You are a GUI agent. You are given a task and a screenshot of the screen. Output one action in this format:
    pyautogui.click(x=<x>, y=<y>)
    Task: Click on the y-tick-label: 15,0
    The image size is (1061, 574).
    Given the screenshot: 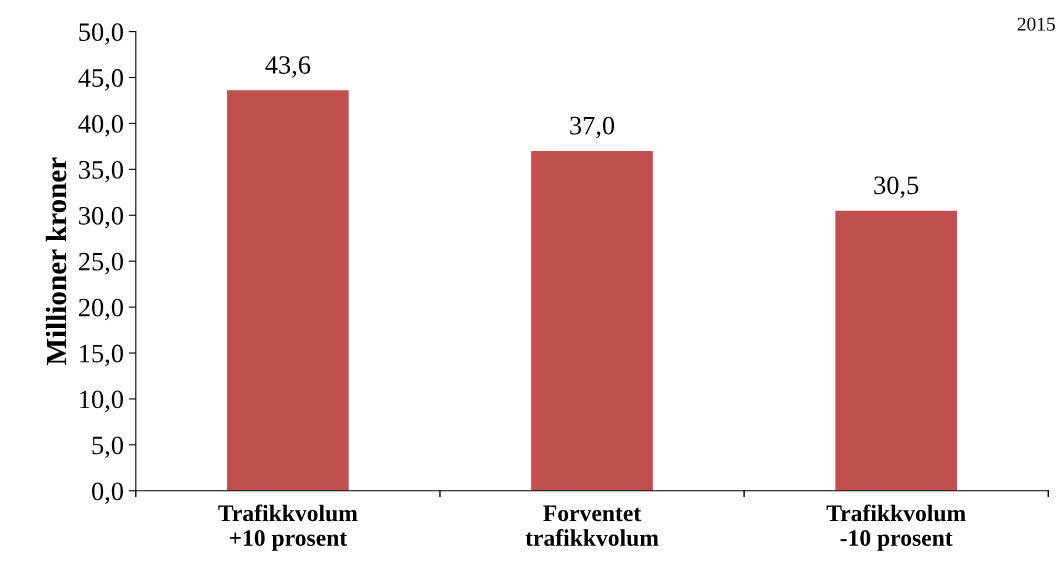 What is the action you would take?
    pyautogui.click(x=101, y=355)
    